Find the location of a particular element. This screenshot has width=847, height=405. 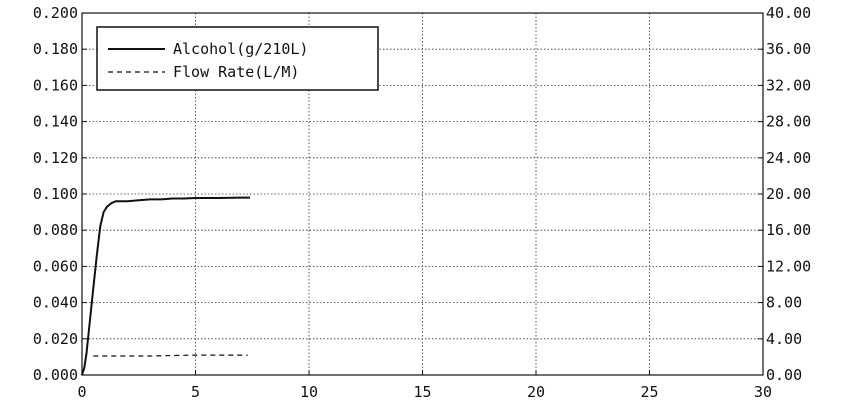

series-group is located at coordinates (166, 286).